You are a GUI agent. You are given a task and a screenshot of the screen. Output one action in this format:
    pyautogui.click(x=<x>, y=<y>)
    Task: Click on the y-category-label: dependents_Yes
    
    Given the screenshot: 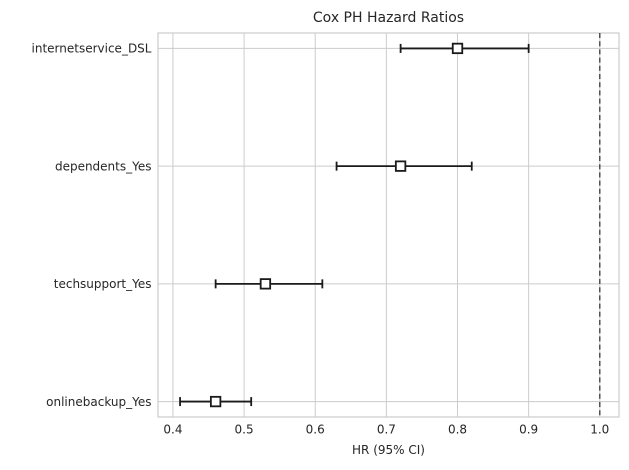 What is the action you would take?
    pyautogui.click(x=103, y=166)
    